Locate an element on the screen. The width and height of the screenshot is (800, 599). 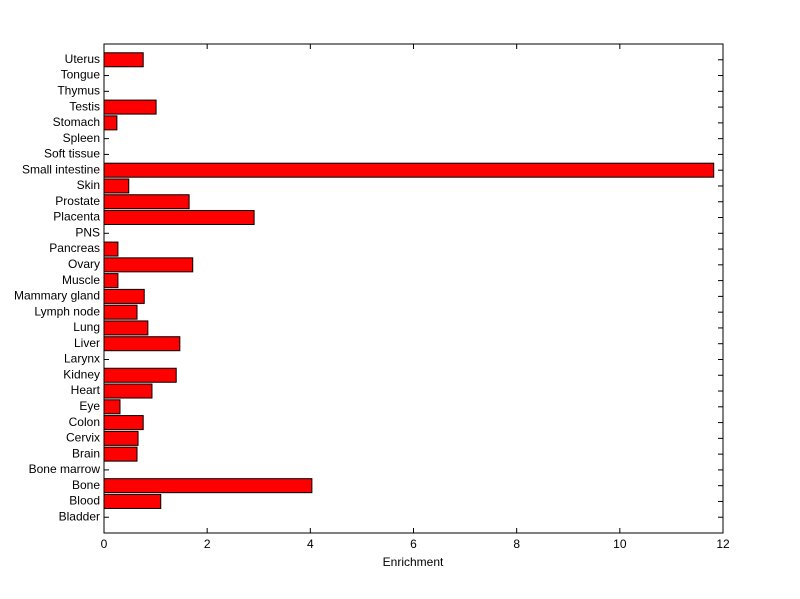
y-tick-label: Testis is located at coordinates (84, 106).